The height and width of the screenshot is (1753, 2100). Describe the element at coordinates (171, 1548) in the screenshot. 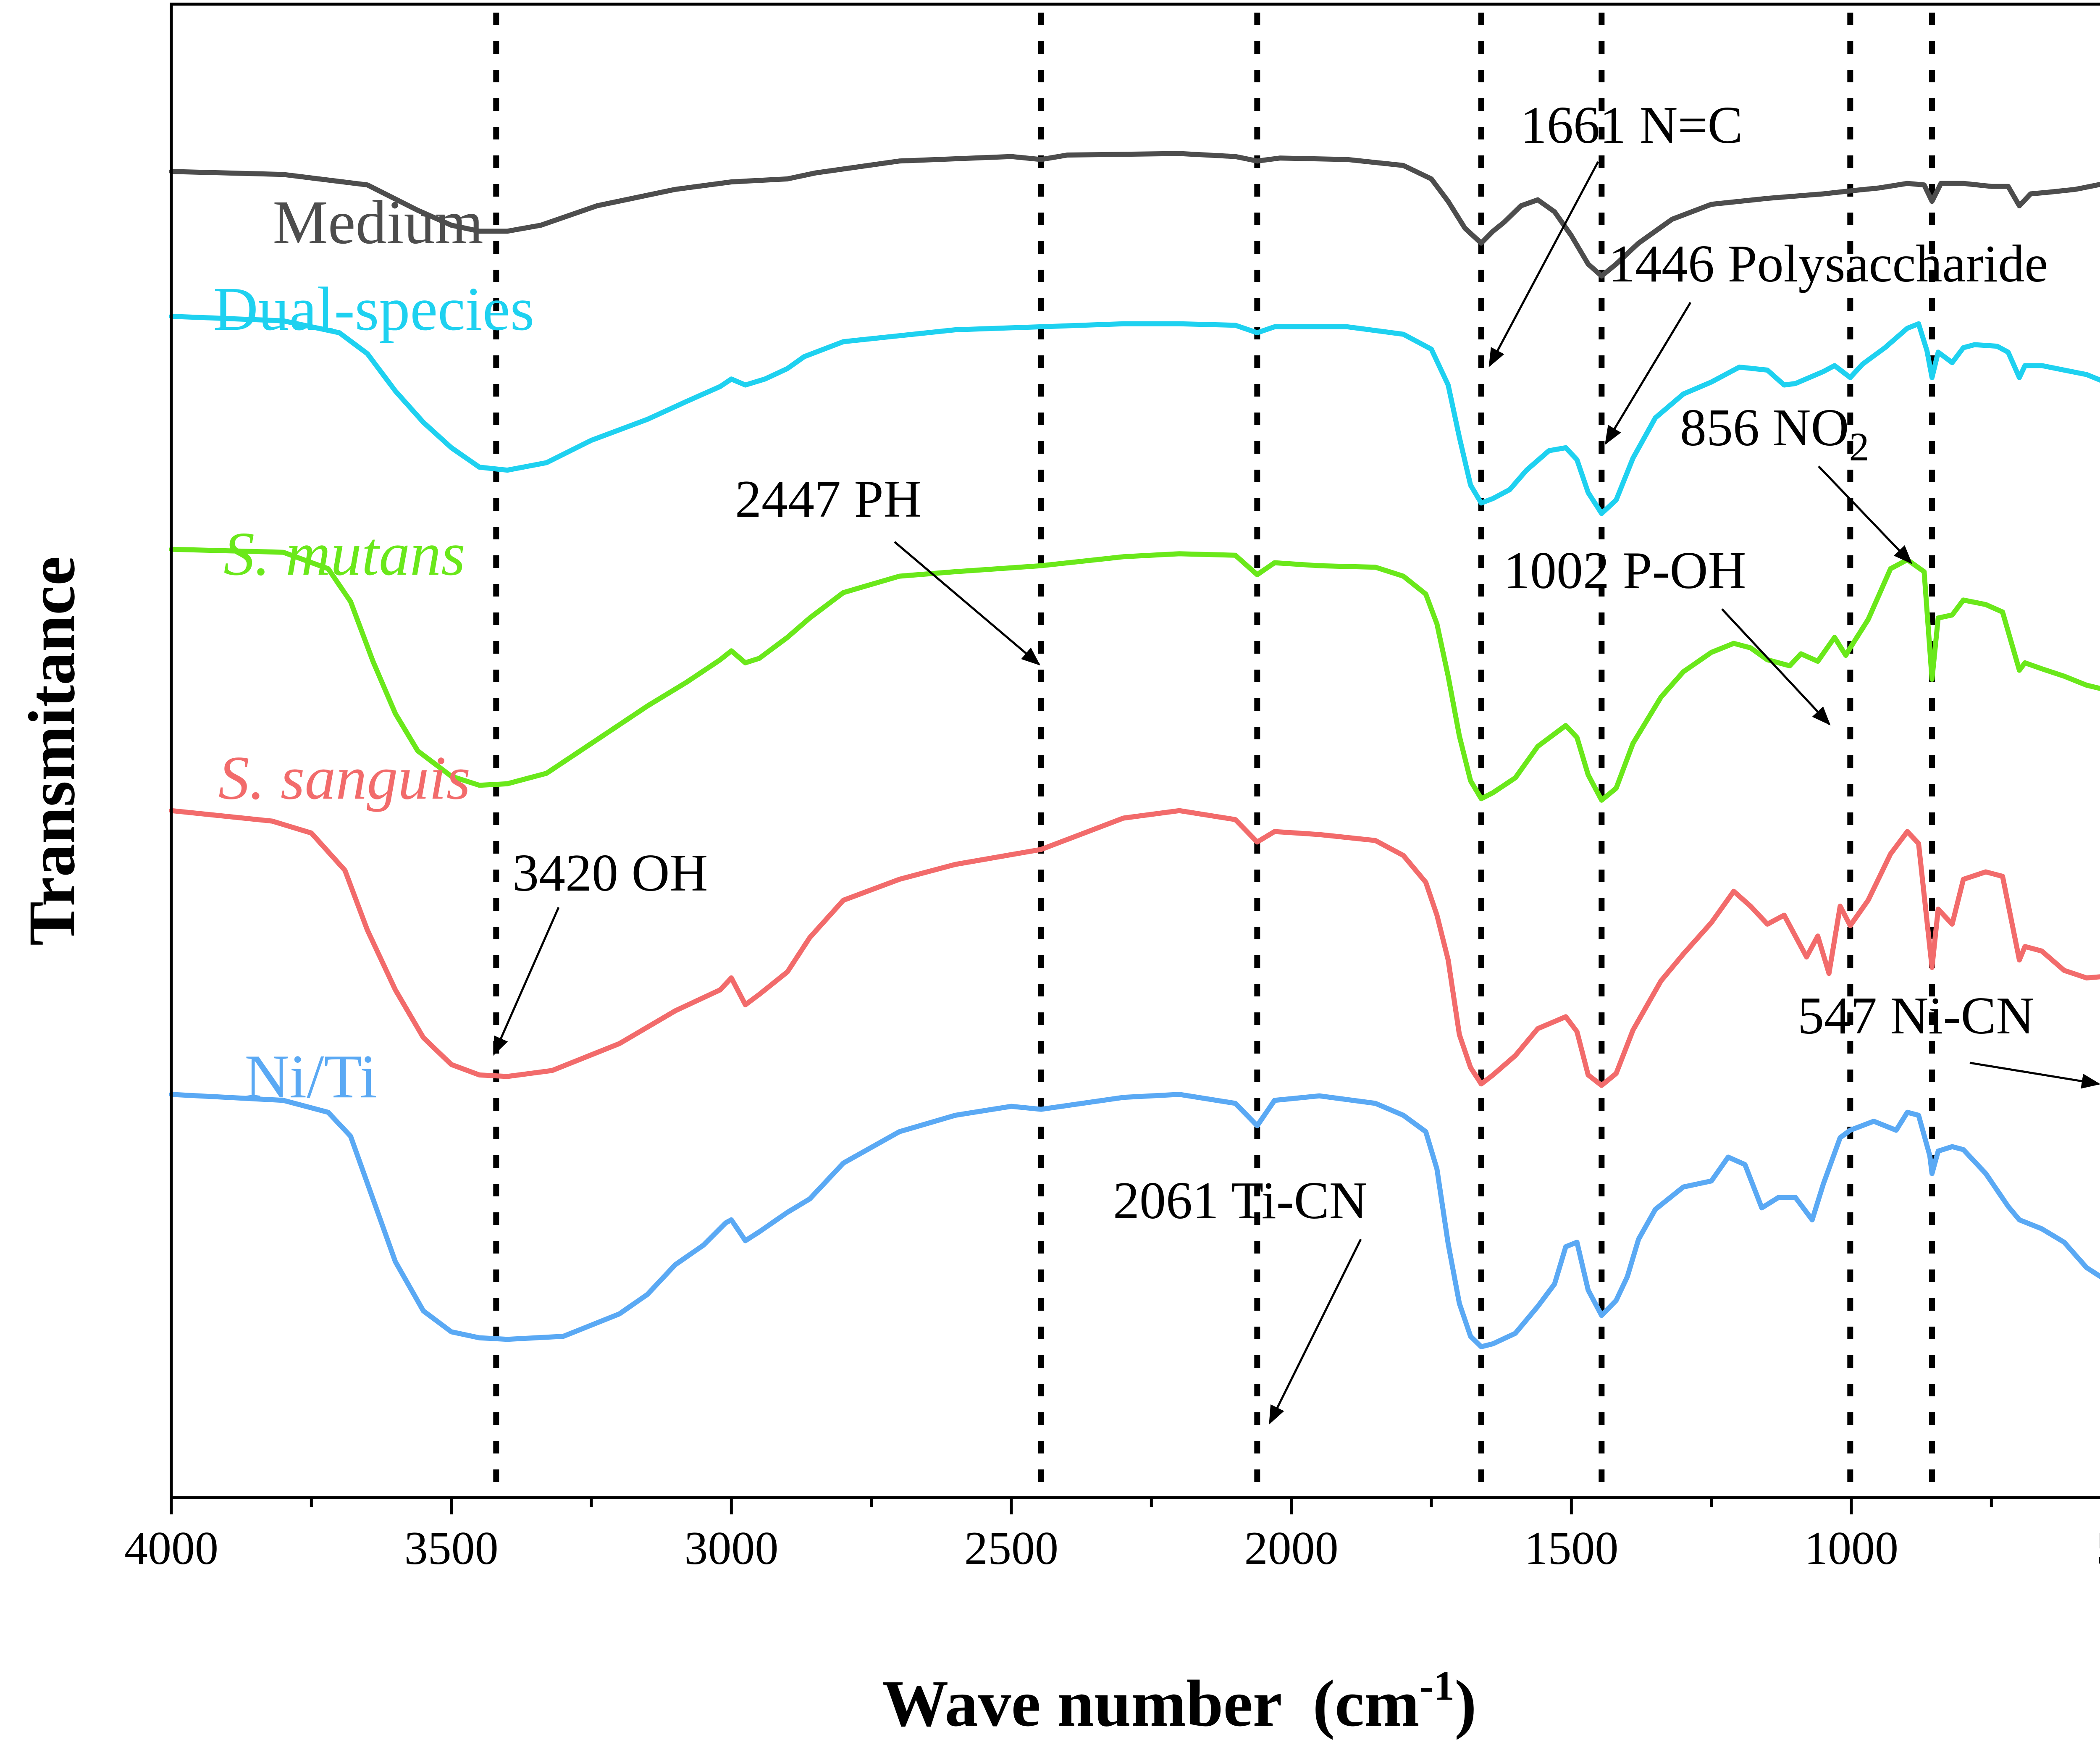

I see `x-tick-label: 4000` at that location.